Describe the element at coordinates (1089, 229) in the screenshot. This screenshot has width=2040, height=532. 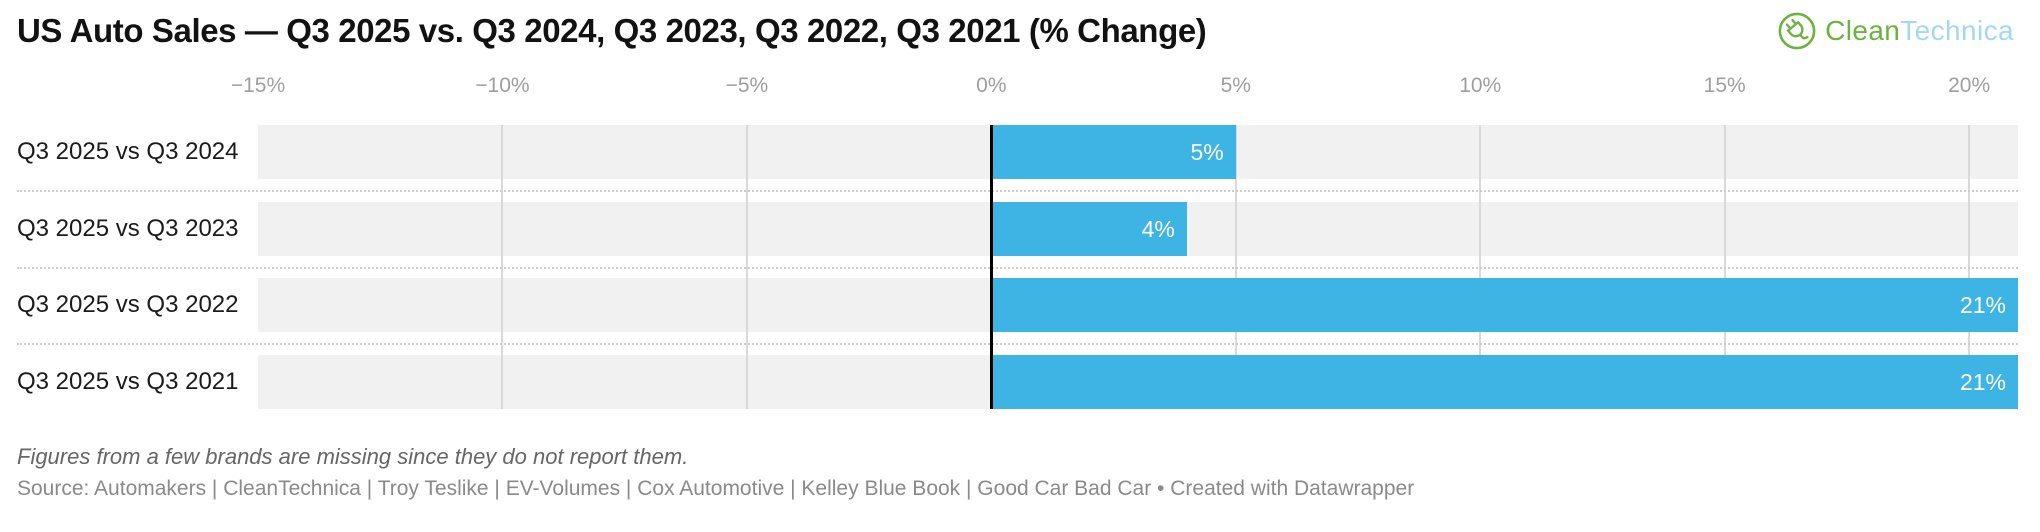
I see `bar-1: 4%` at that location.